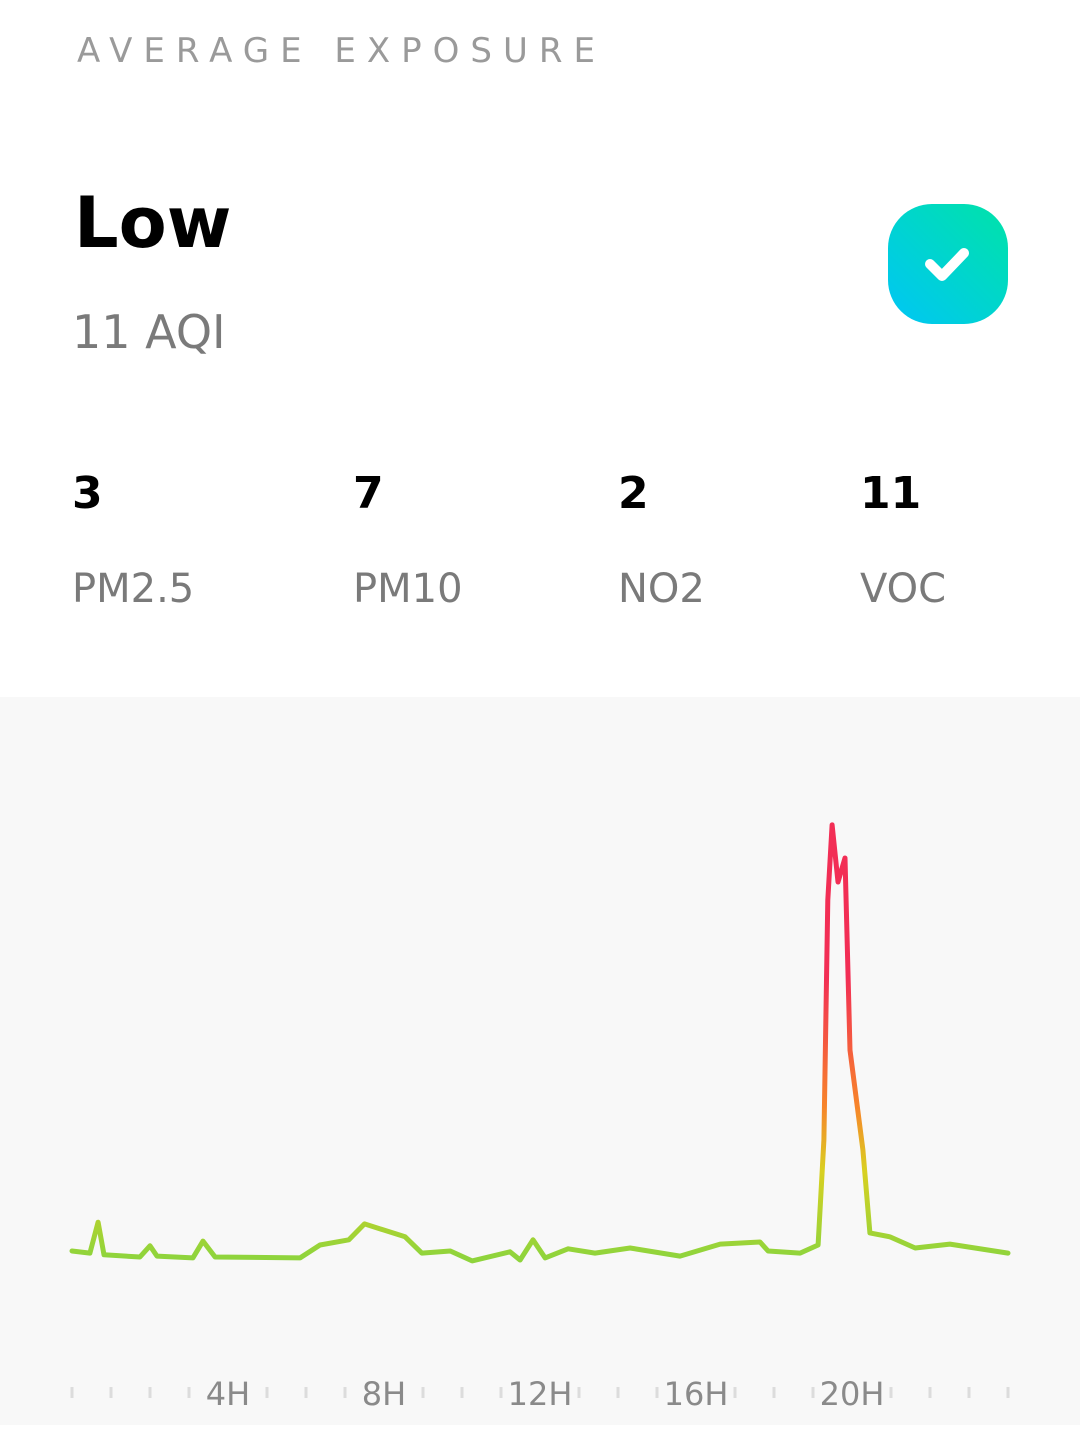  Describe the element at coordinates (228, 1394) in the screenshot. I see `x-tick-label: 4H` at that location.